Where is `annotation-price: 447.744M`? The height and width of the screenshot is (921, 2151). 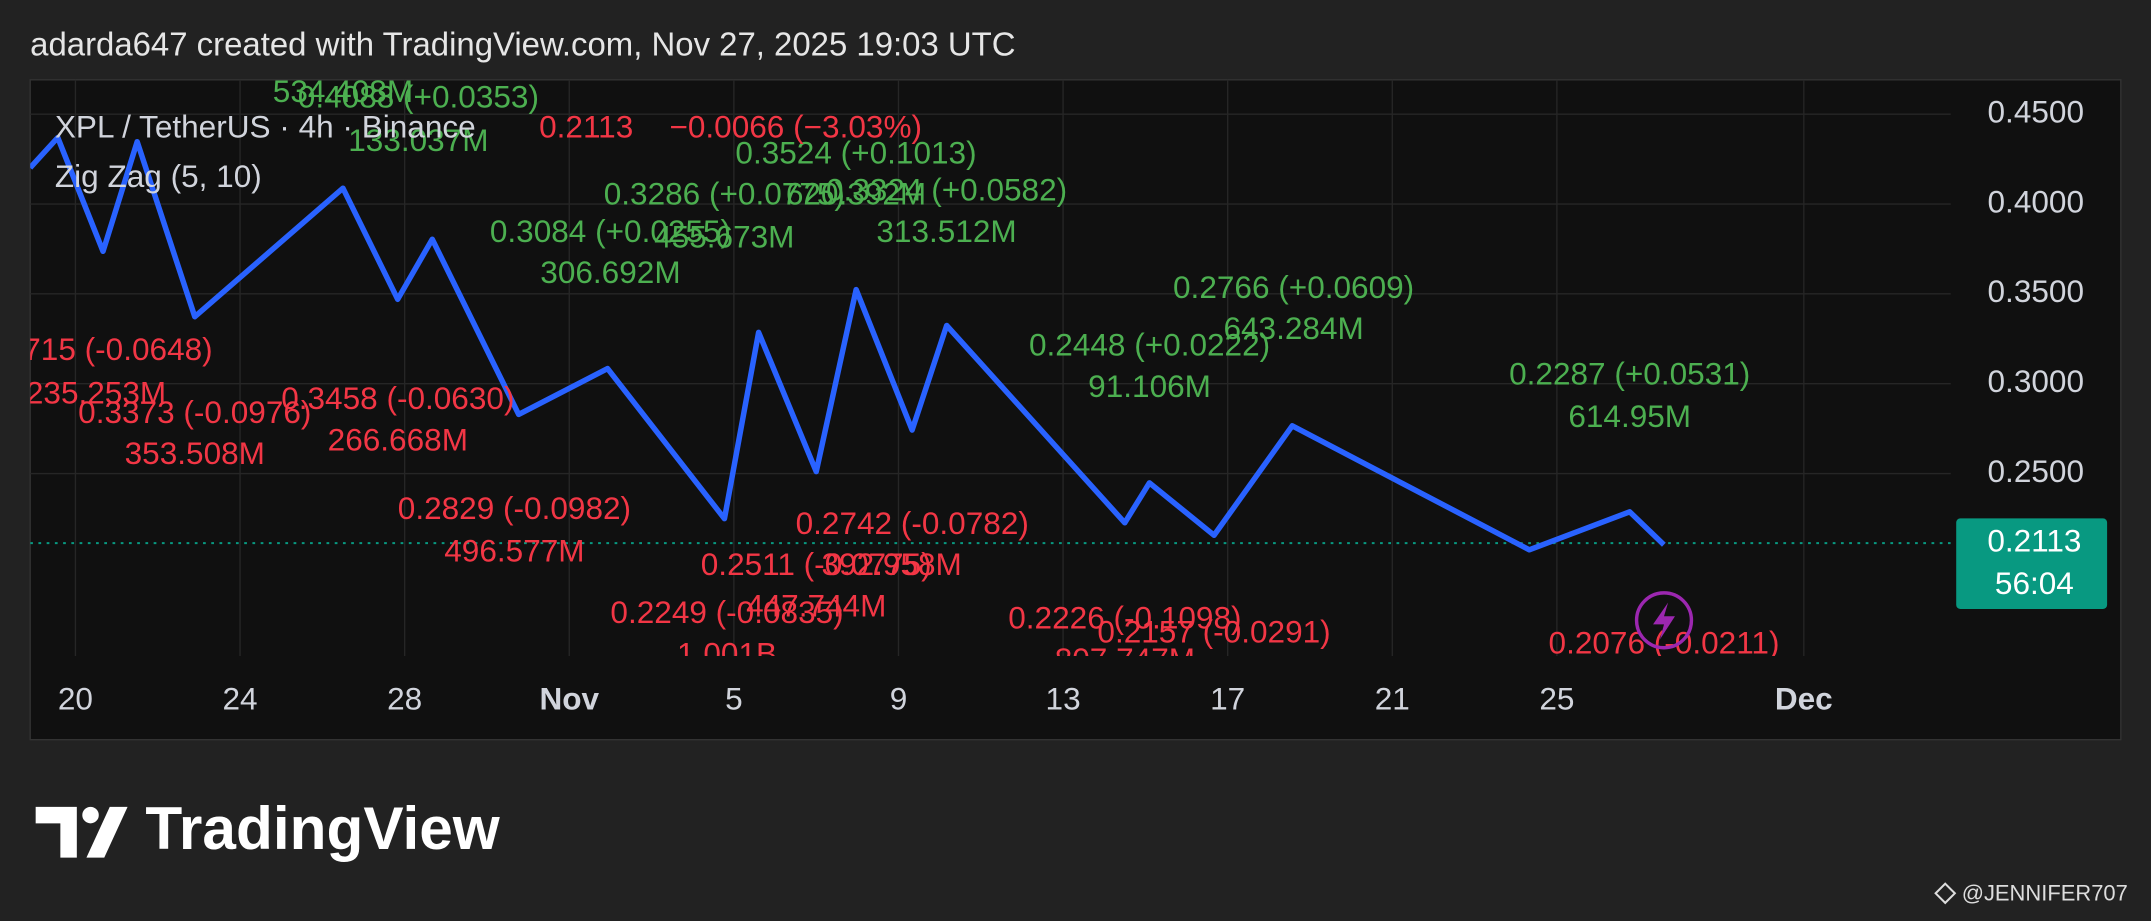
annotation-price: 447.744M is located at coordinates (816, 605).